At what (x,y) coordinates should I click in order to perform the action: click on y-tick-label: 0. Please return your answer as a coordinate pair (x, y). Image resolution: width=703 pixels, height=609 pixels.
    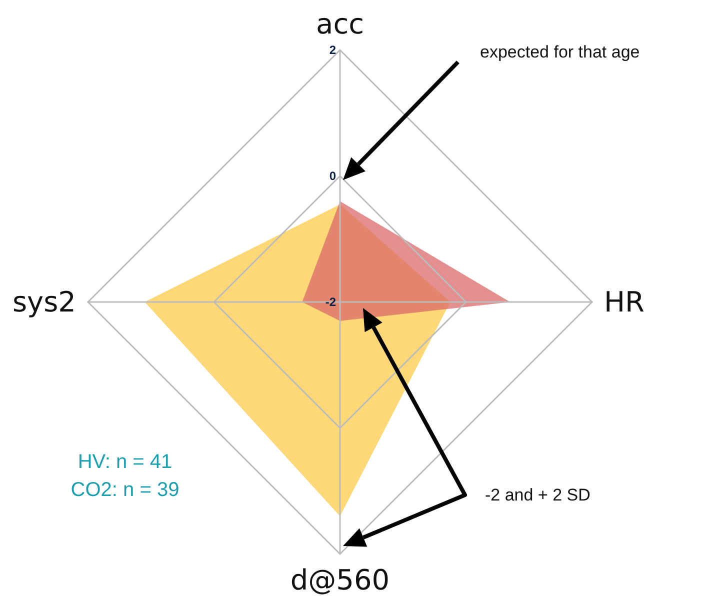
    Looking at the image, I should click on (332, 176).